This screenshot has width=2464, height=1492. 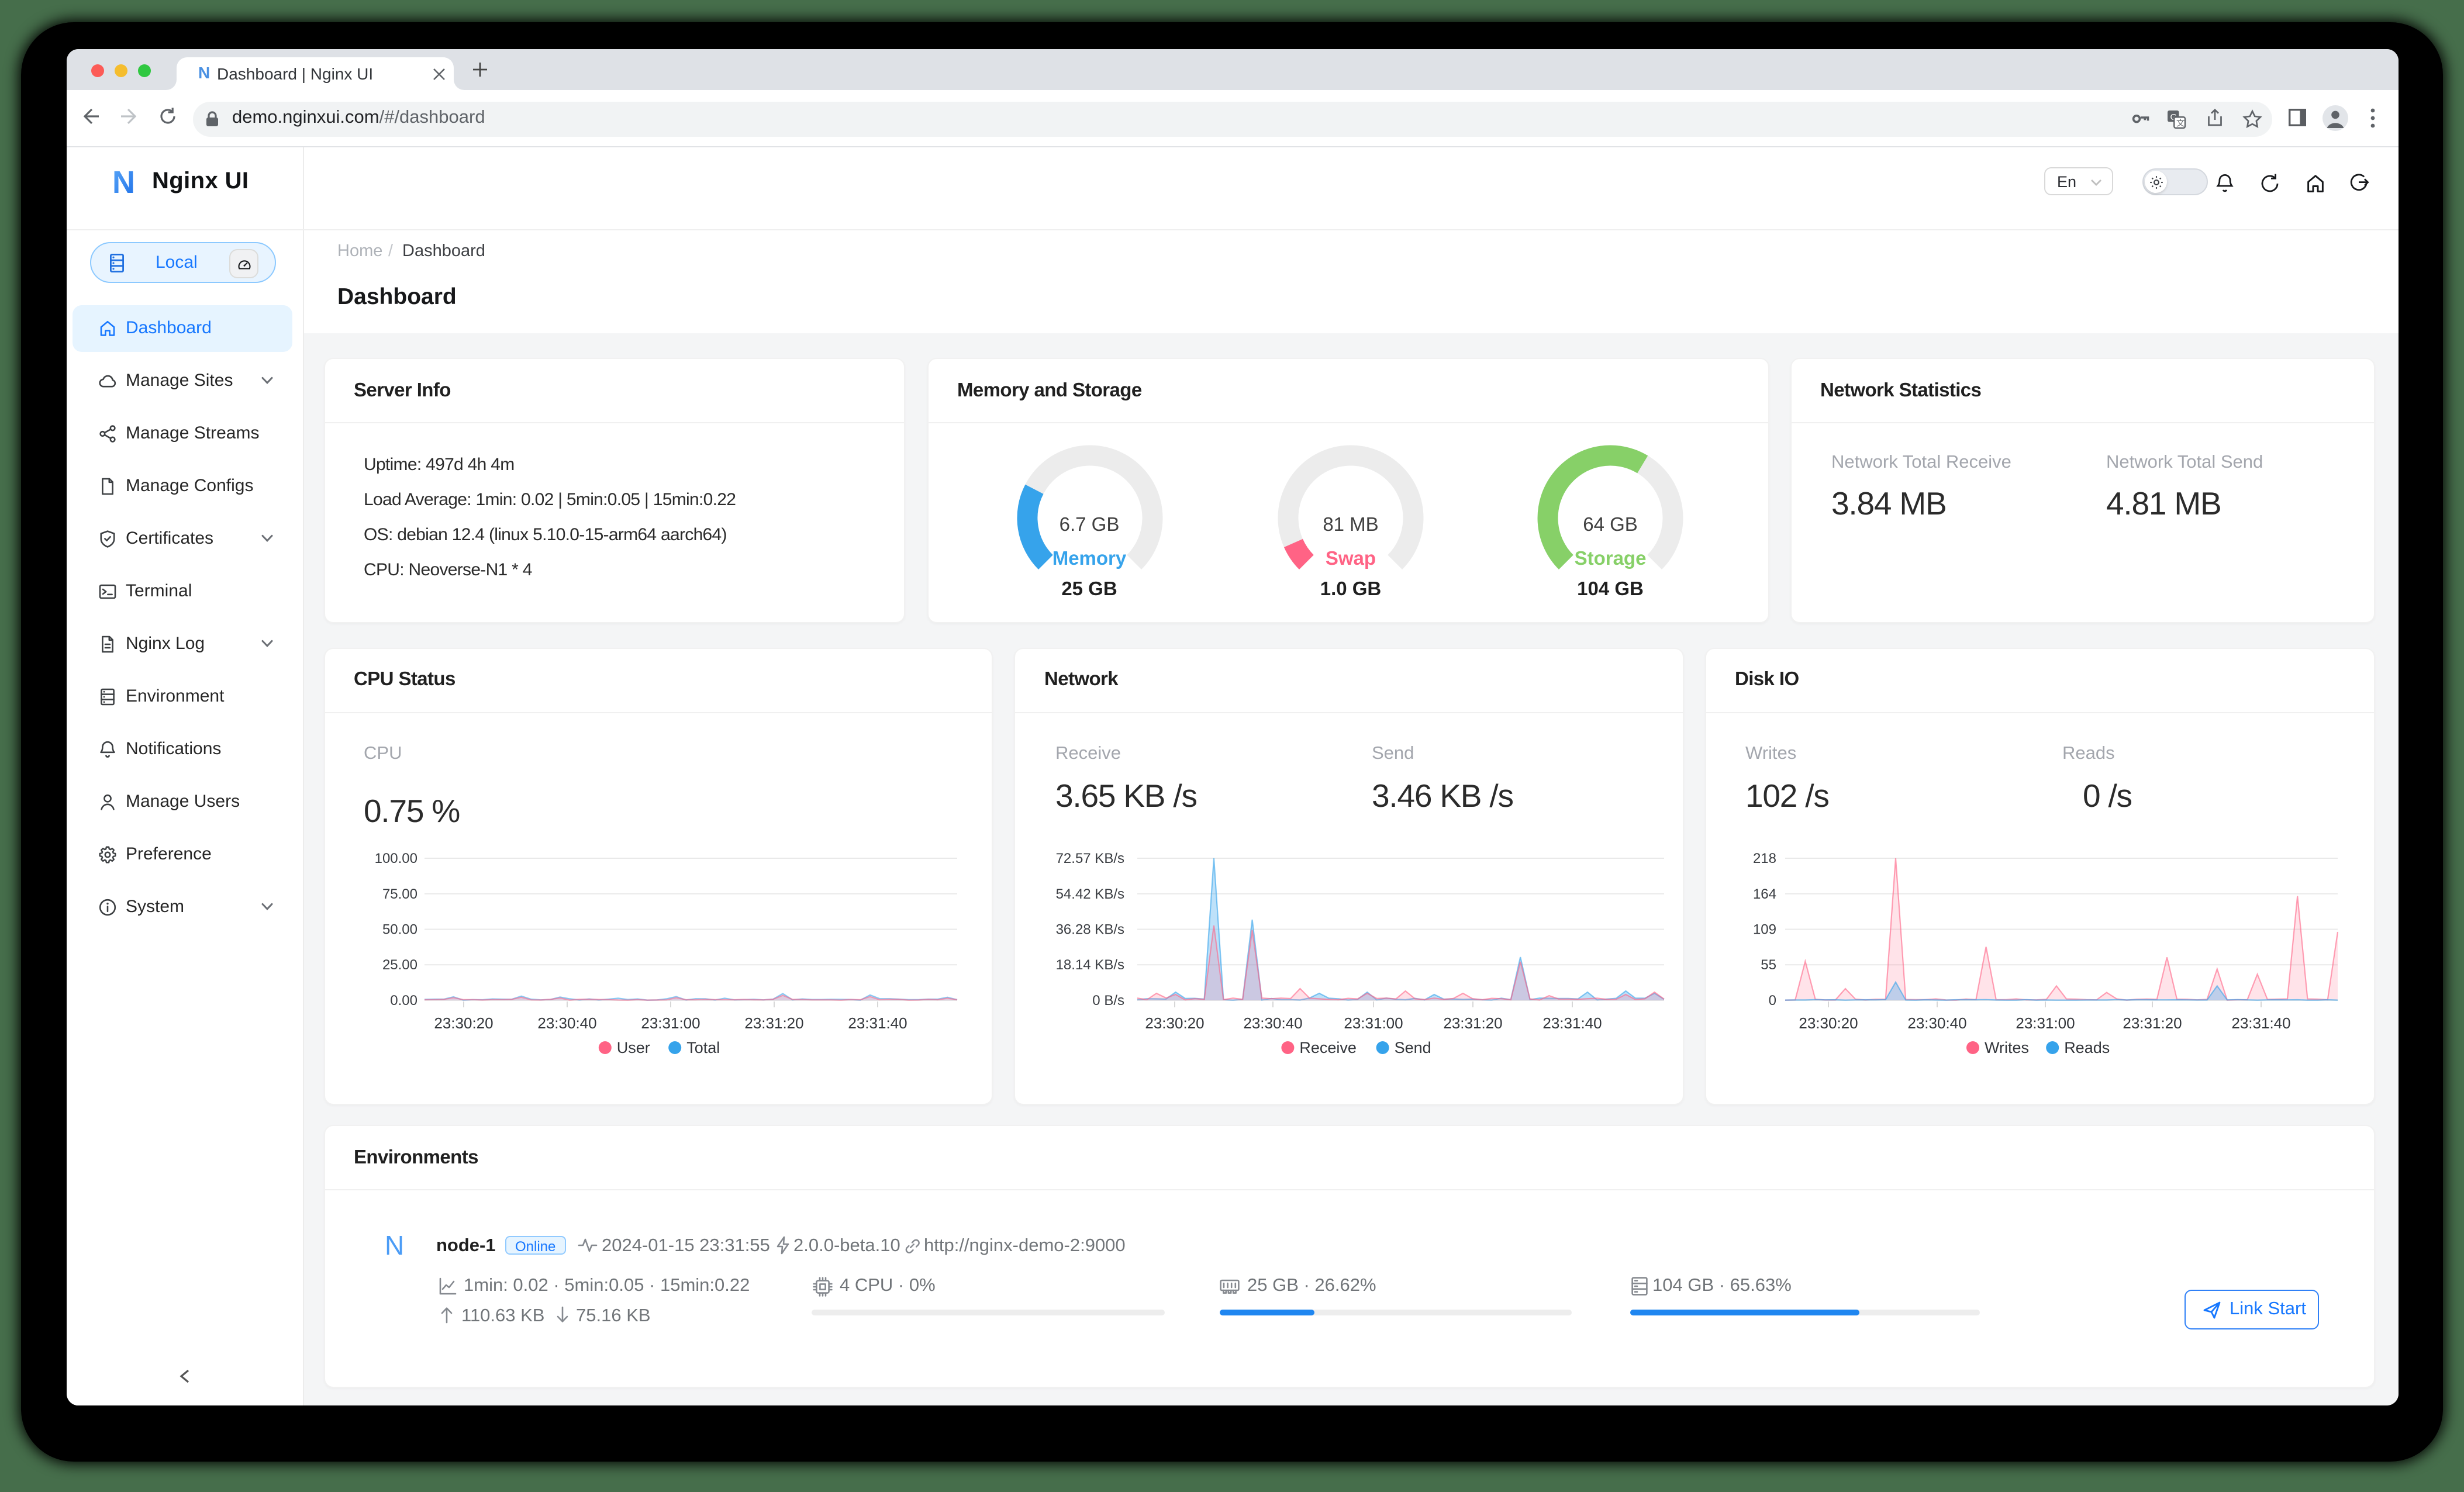 What do you see at coordinates (1090, 964) in the screenshot?
I see `svg-text: 18.14 KB/s` at bounding box center [1090, 964].